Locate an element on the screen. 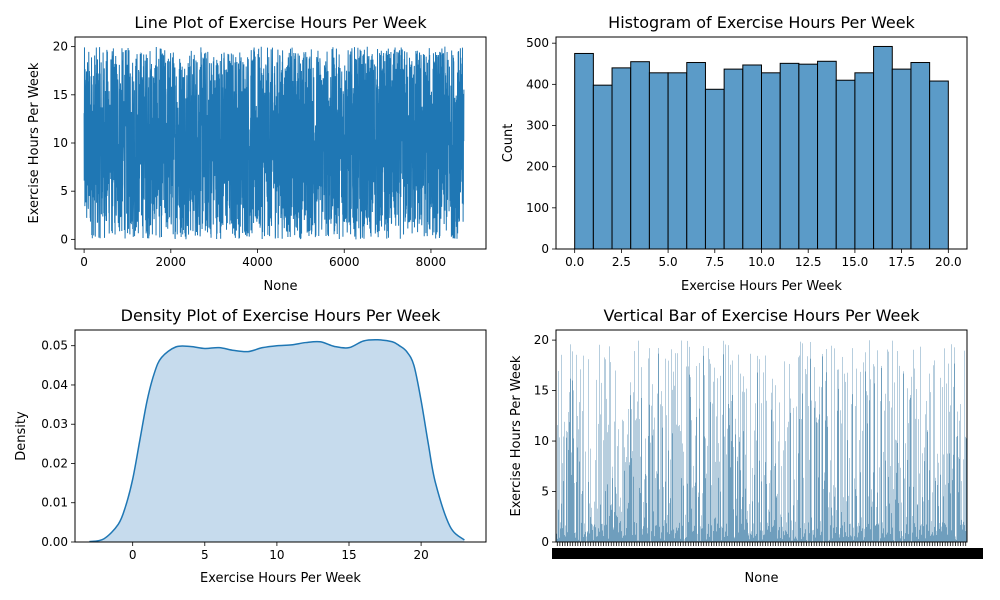 The image size is (1000, 600). line-plot-xticks: 0 2000 4000 6000 8000 is located at coordinates (263, 259).